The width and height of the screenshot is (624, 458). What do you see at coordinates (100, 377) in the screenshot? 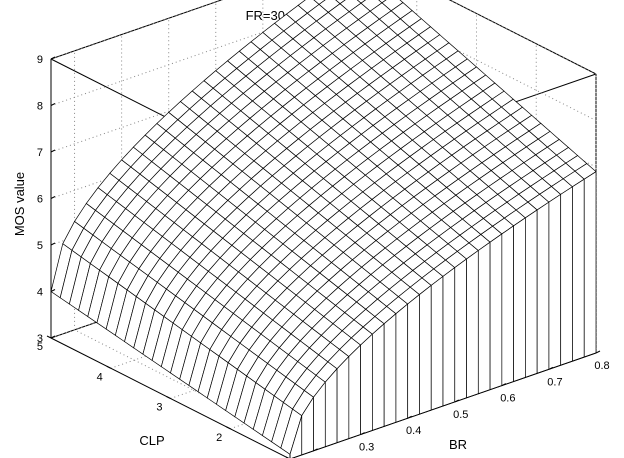
I see `y-tick-label: 4` at bounding box center [100, 377].